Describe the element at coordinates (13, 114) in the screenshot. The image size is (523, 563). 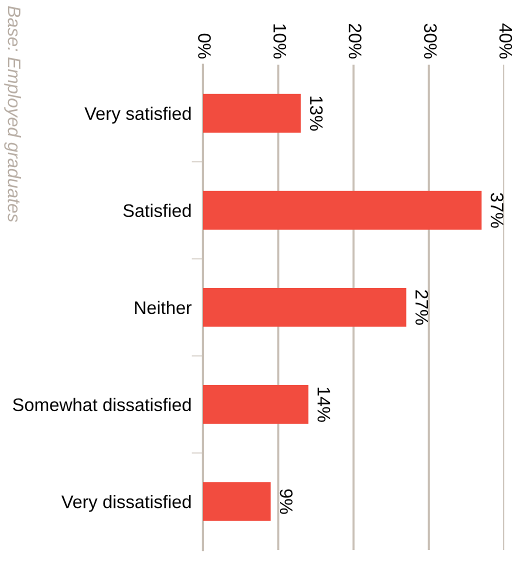
I see `text: Base: Employed graduates` at that location.